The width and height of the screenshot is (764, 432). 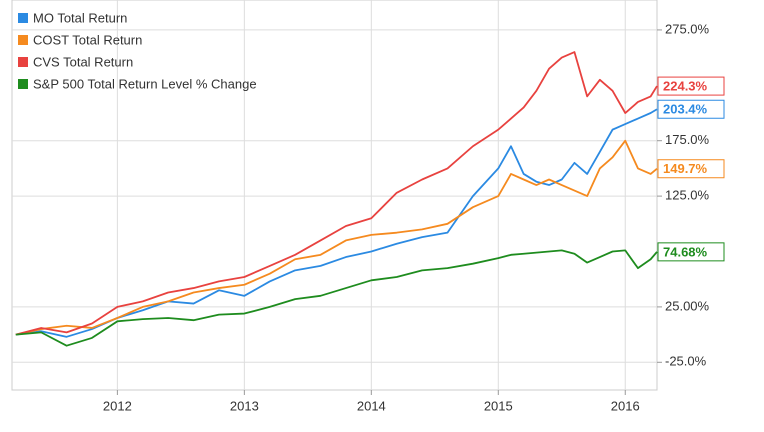 I want to click on y-tick-label: 25.00%, so click(x=687, y=305).